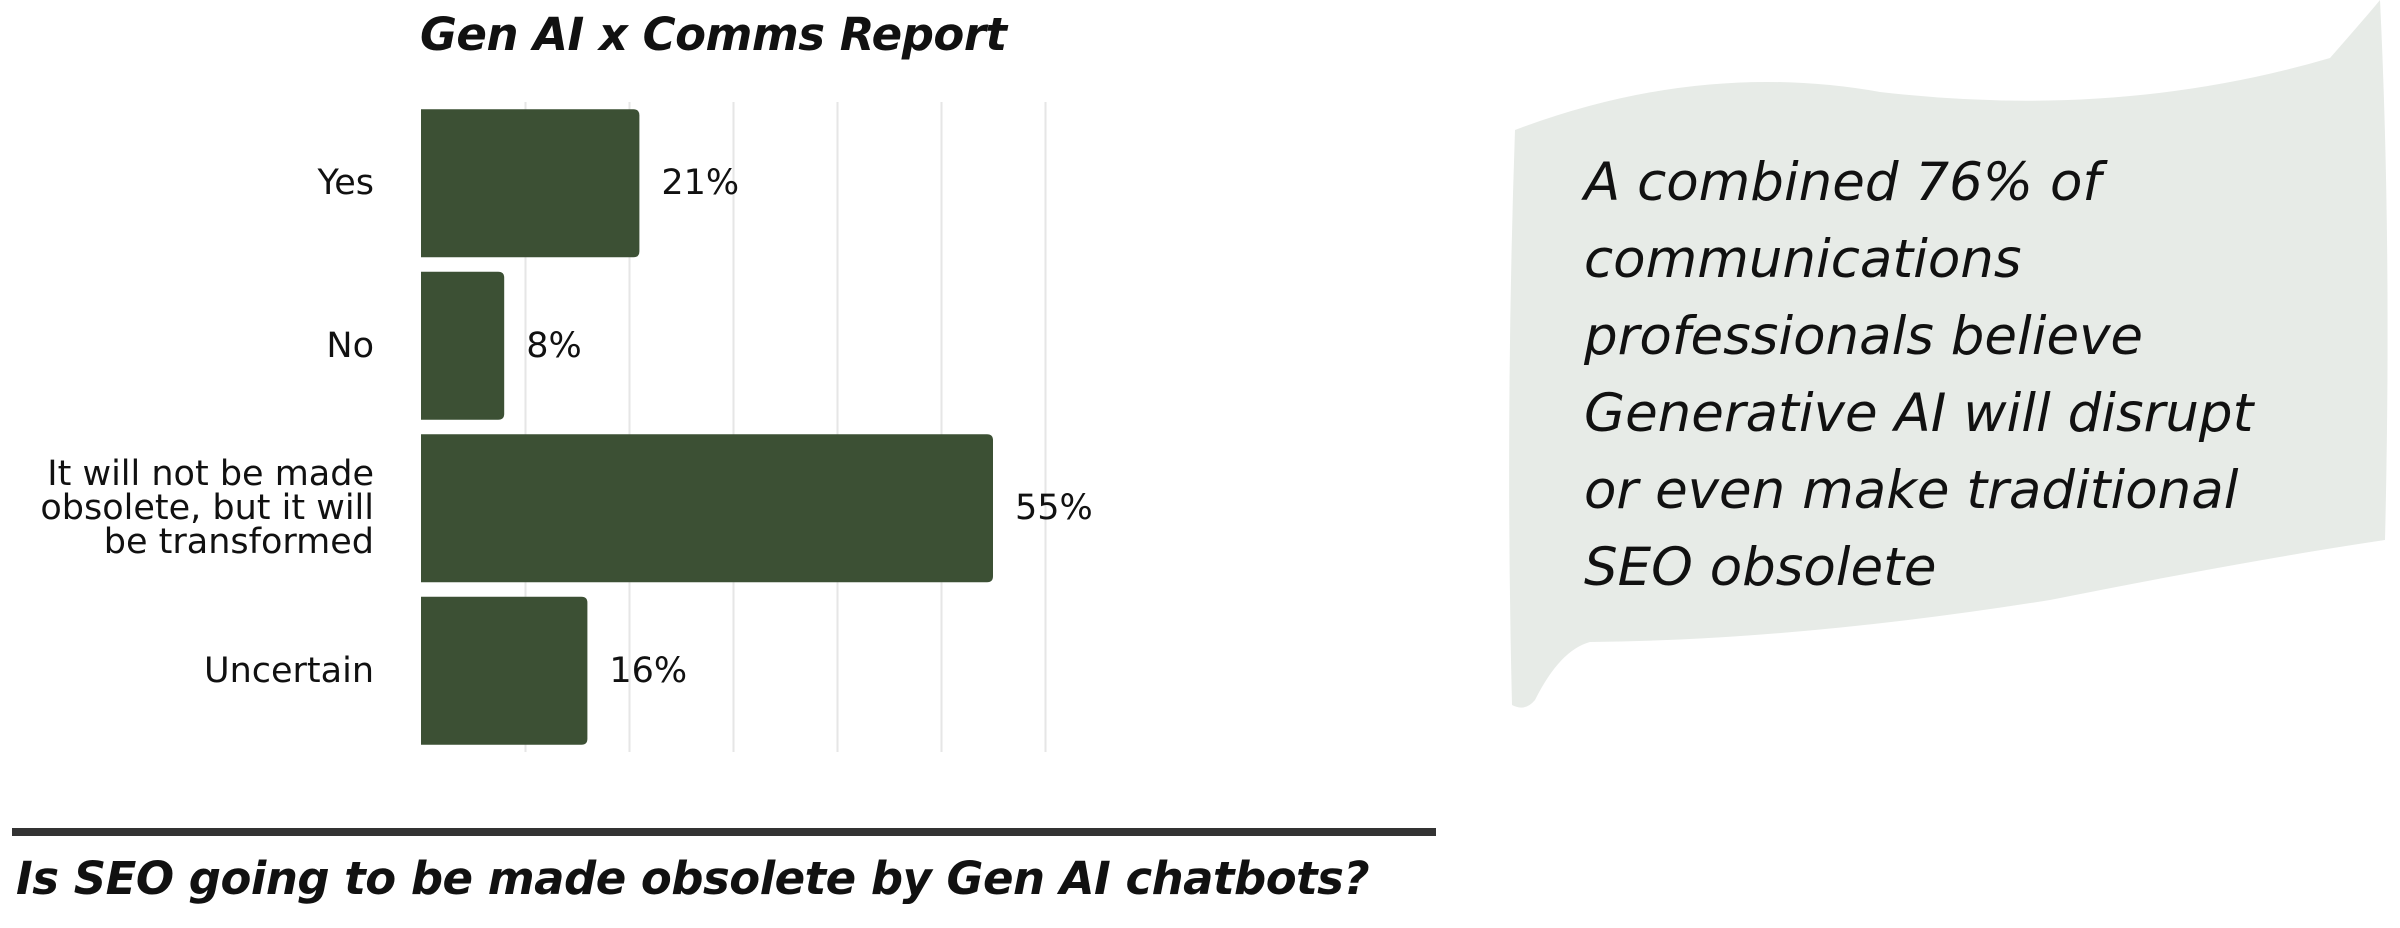 This screenshot has height=928, width=2400. Describe the element at coordinates (554, 345) in the screenshot. I see `value-label-2: 8%` at that location.